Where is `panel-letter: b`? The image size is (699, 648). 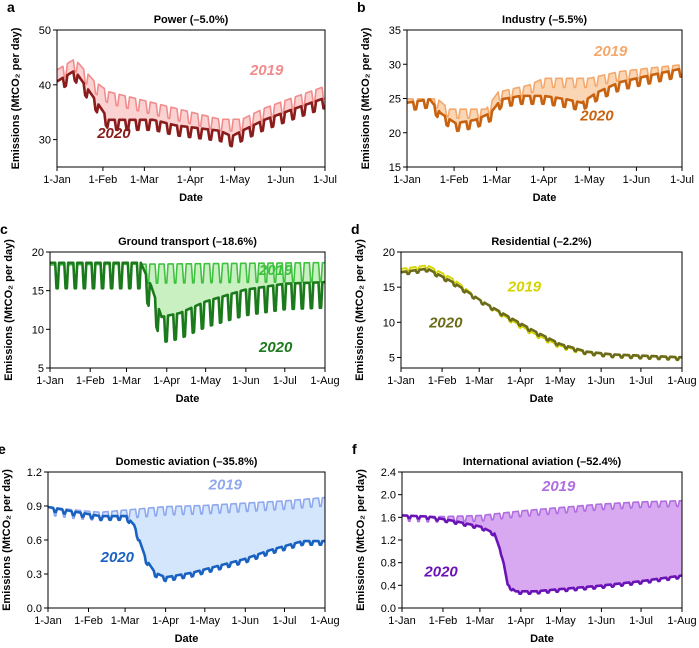 panel-letter: b is located at coordinates (361, 7).